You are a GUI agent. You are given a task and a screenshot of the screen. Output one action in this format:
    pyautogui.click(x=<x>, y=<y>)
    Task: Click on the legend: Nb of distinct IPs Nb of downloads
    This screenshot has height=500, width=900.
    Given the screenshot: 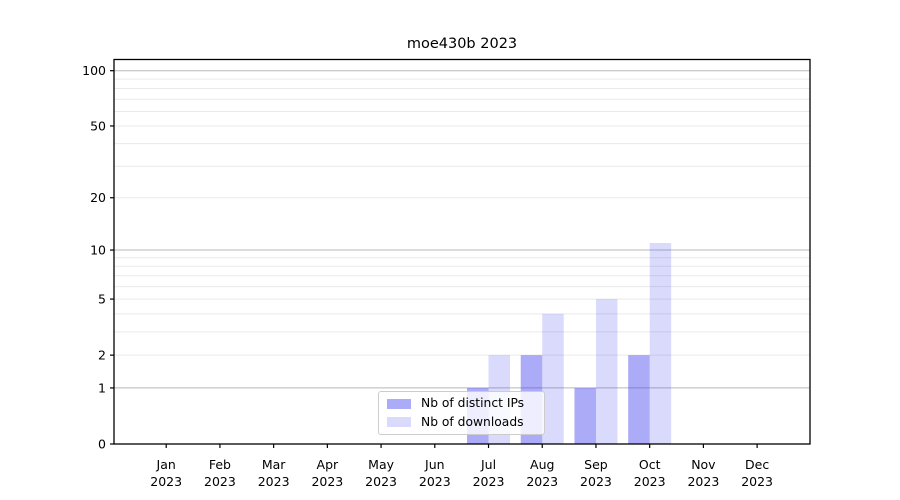 What is the action you would take?
    pyautogui.click(x=461, y=413)
    